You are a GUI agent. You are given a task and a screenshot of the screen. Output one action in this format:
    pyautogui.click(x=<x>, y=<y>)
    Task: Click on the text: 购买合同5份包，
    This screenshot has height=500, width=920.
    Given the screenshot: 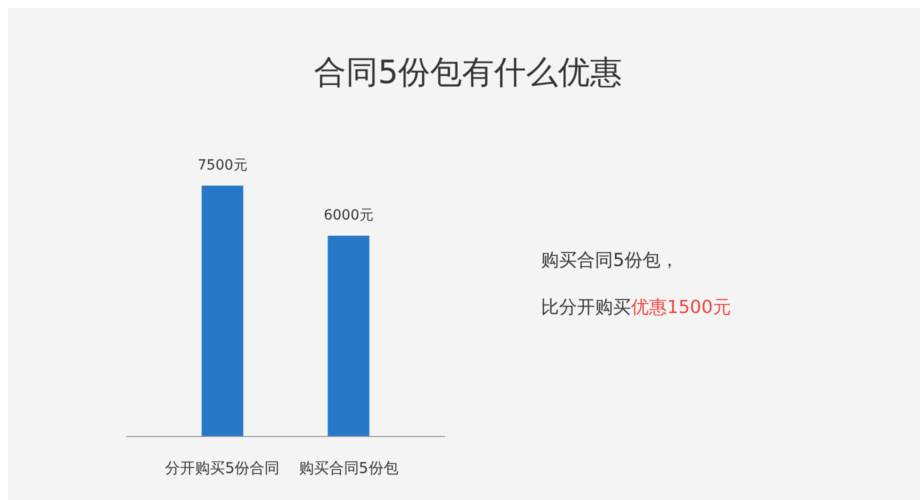 What is the action you would take?
    pyautogui.click(x=609, y=260)
    